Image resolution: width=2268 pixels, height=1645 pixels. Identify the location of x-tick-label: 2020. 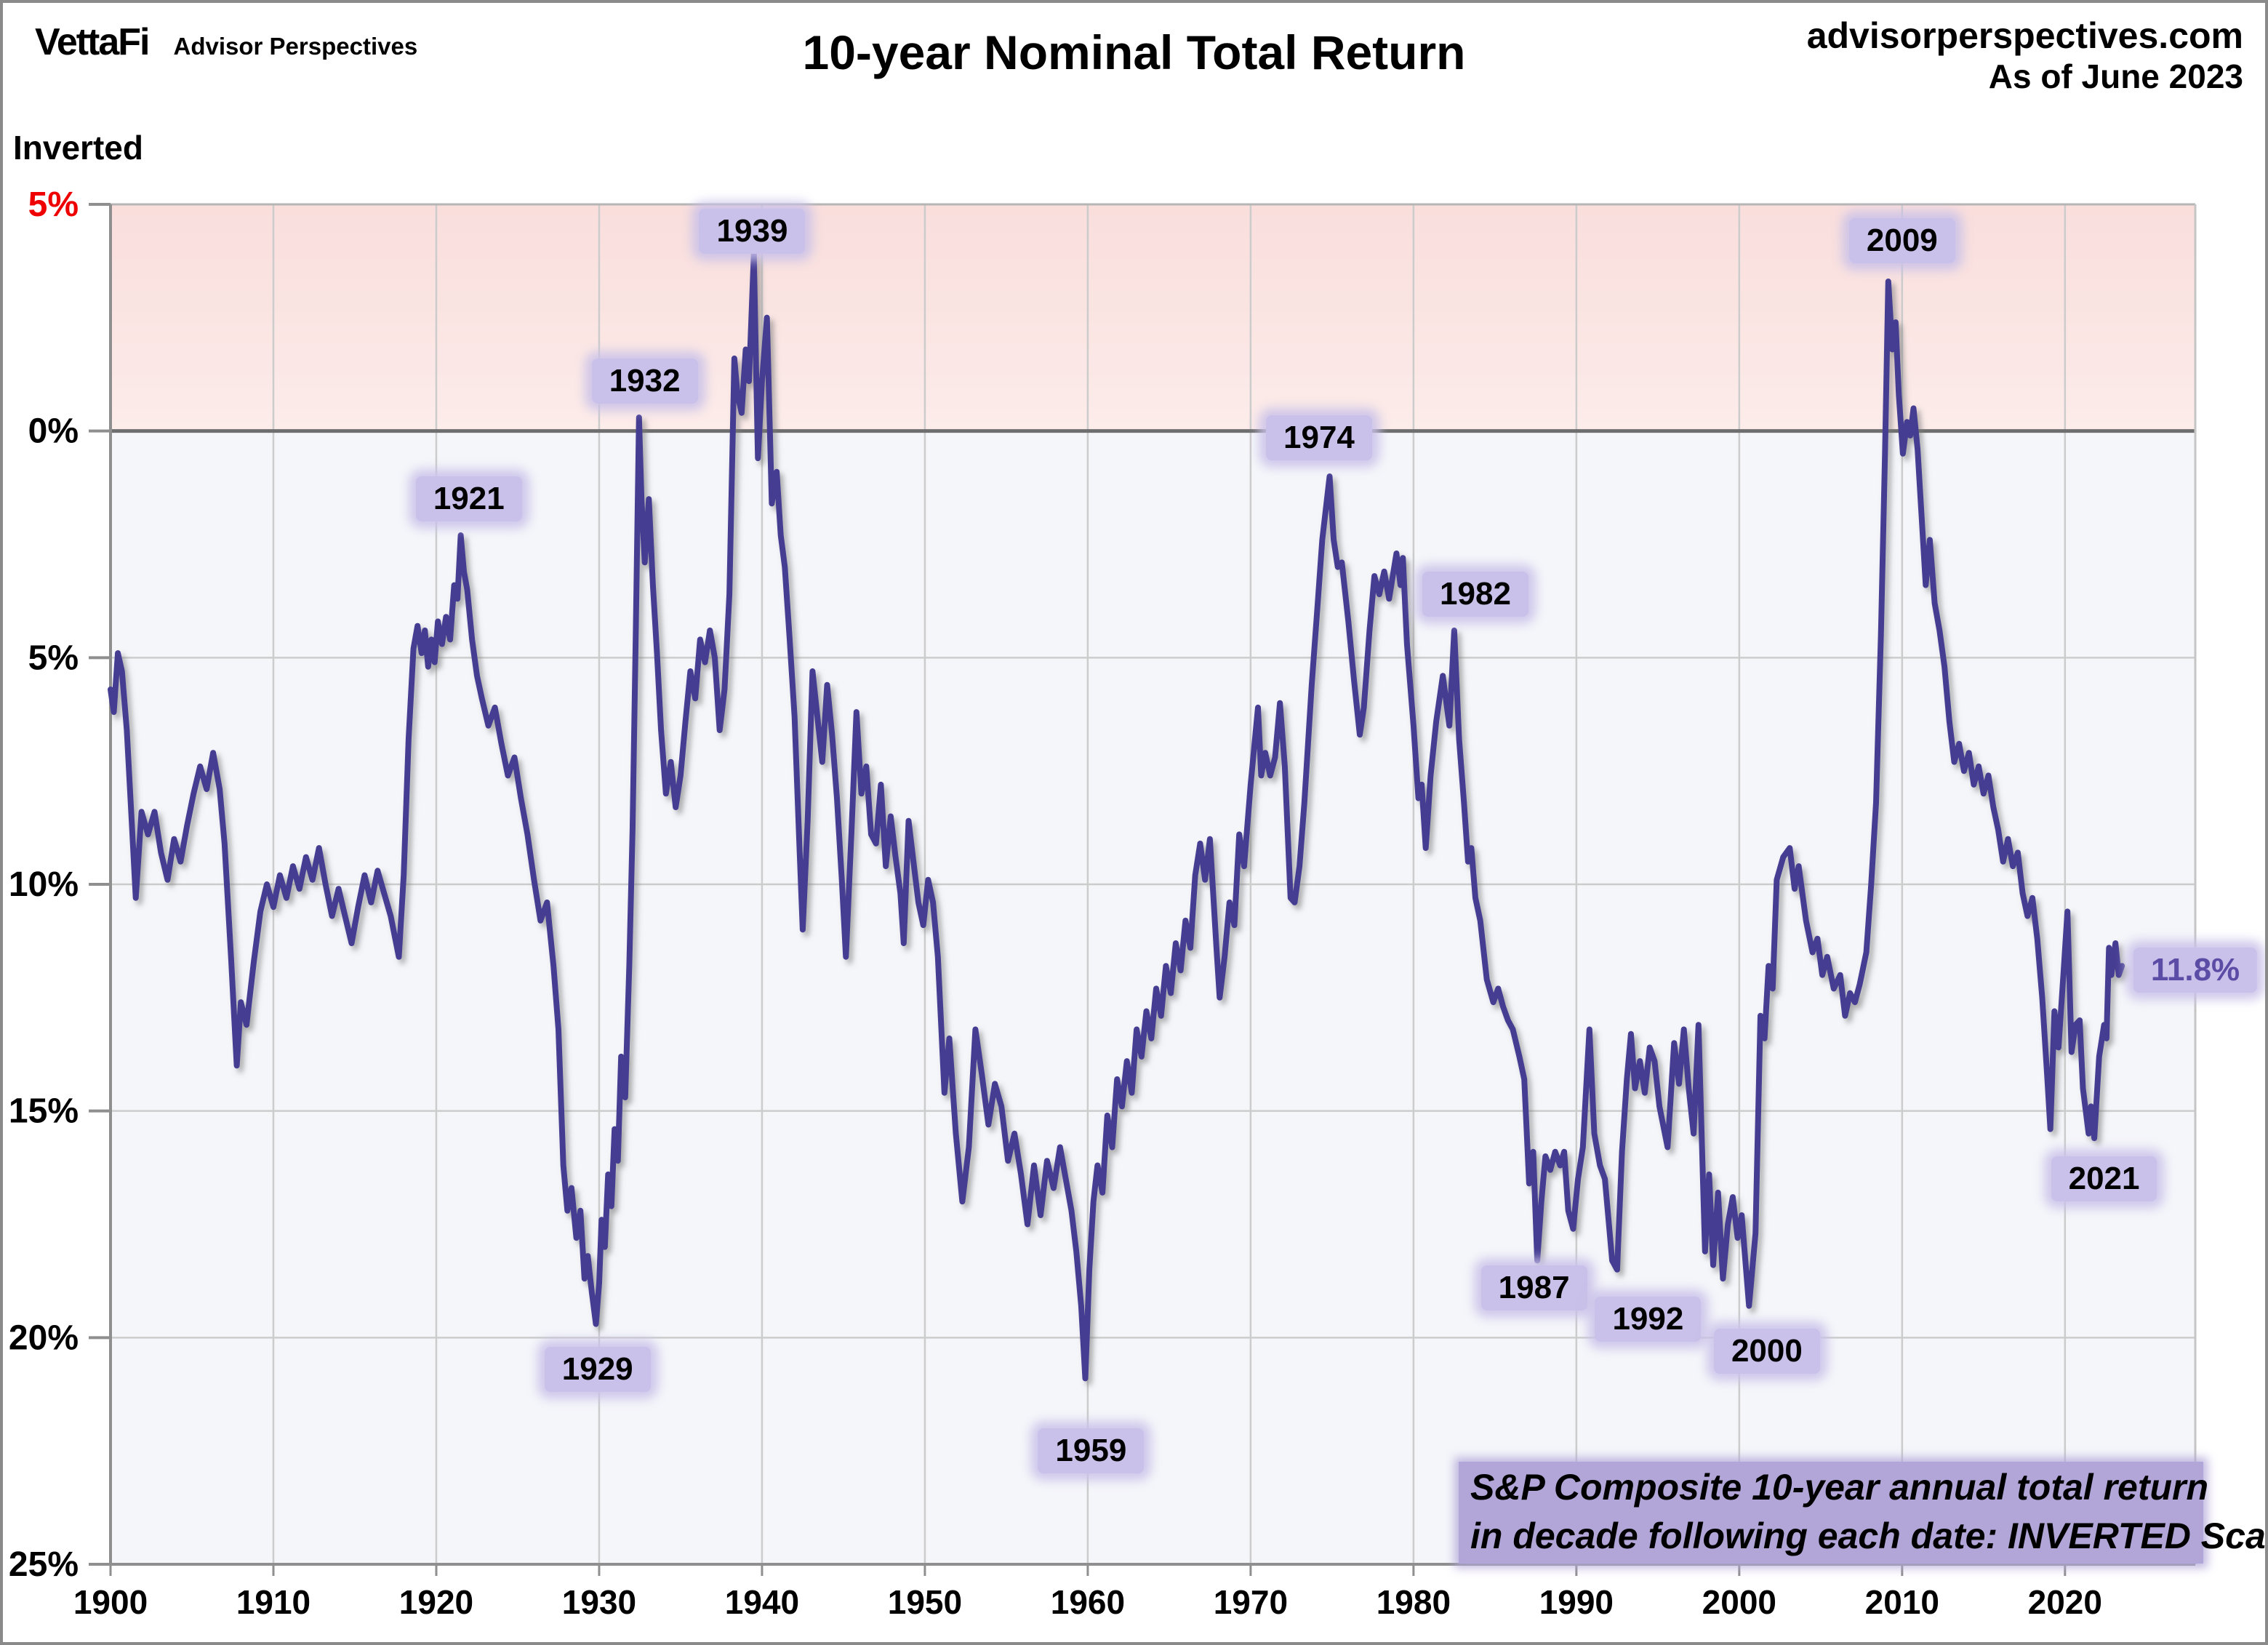
(2065, 1602).